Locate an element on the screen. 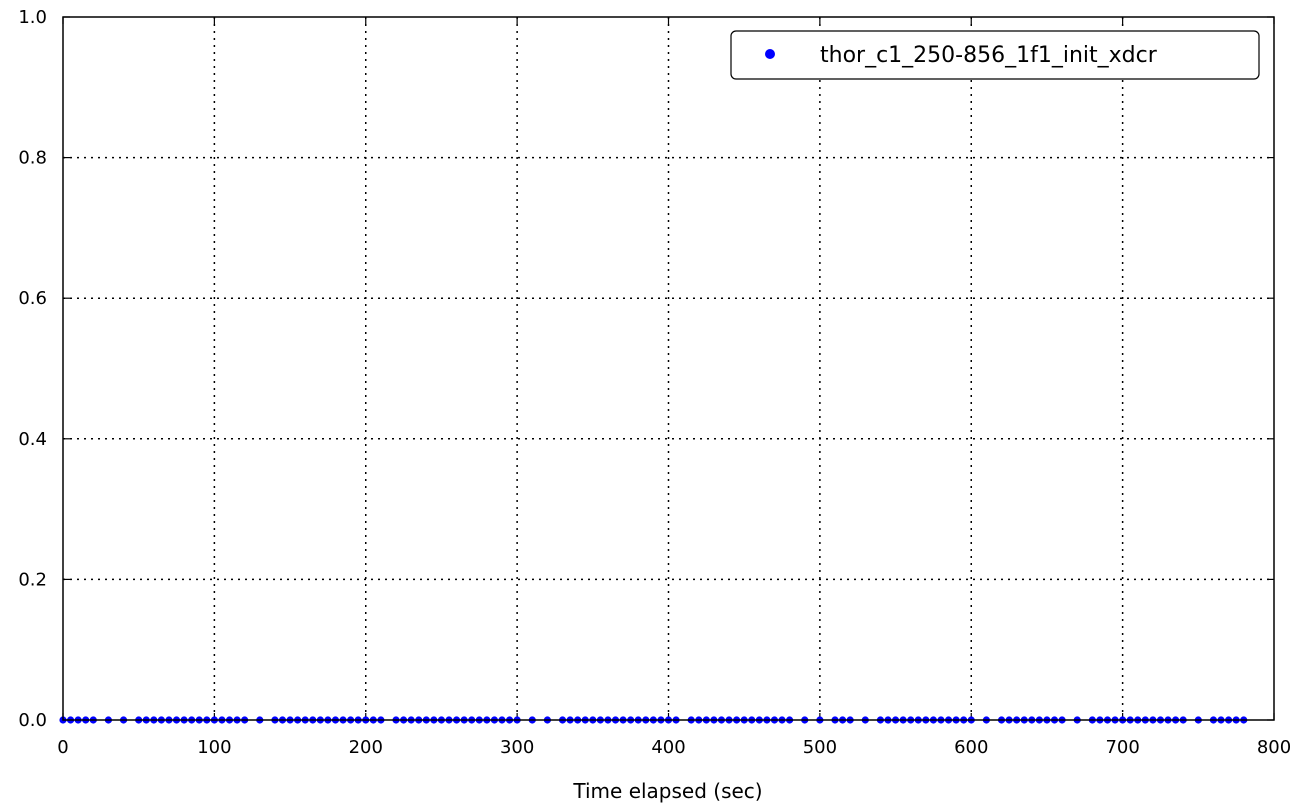  legend: thor_c1_250-856_1f1_init_xdcr is located at coordinates (995, 55).